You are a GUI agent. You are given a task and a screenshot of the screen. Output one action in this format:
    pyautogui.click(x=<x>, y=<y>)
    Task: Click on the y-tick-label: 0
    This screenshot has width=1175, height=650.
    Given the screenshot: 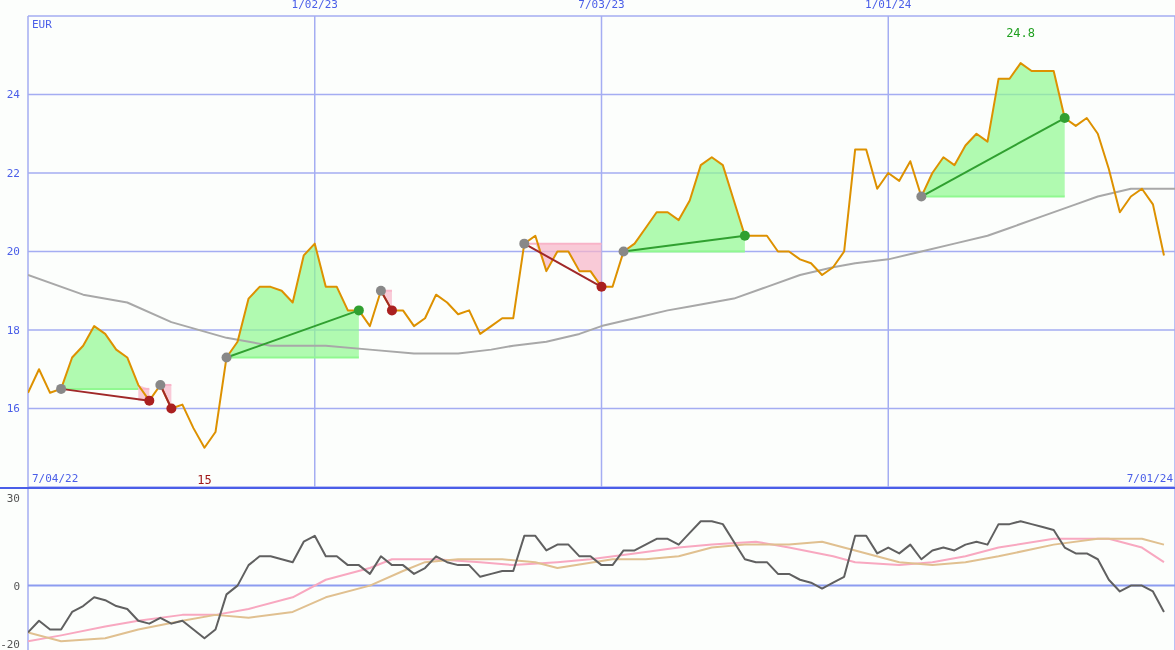 What is the action you would take?
    pyautogui.click(x=16, y=586)
    